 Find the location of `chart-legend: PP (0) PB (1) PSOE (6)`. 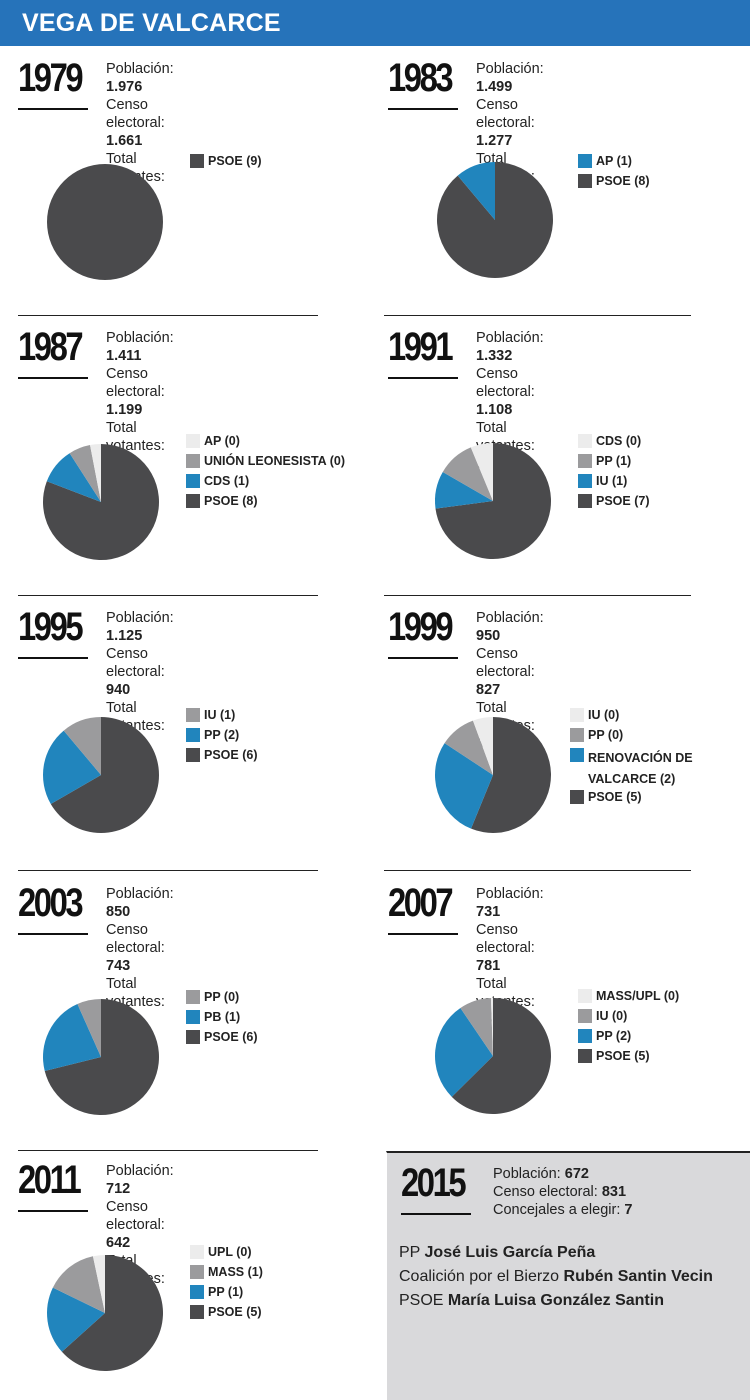

chart-legend: PP (0) PB (1) PSOE (6) is located at coordinates (222, 1020).